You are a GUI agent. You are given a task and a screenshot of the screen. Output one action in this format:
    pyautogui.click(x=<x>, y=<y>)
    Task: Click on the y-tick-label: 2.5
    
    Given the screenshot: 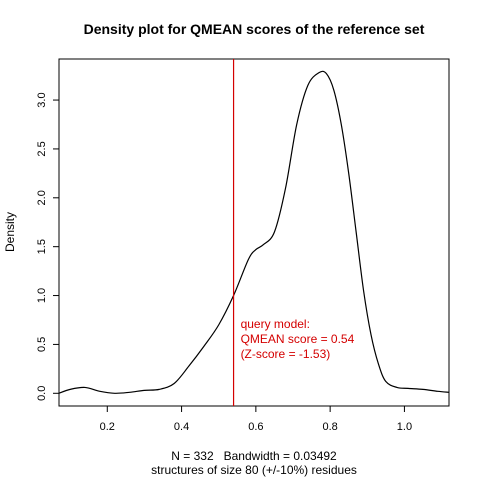 What is the action you would take?
    pyautogui.click(x=42, y=148)
    